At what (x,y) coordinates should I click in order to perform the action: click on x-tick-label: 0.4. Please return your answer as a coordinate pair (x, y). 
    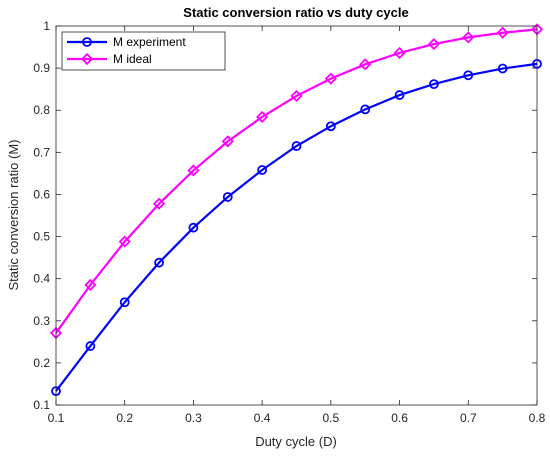
    Looking at the image, I should click on (262, 418).